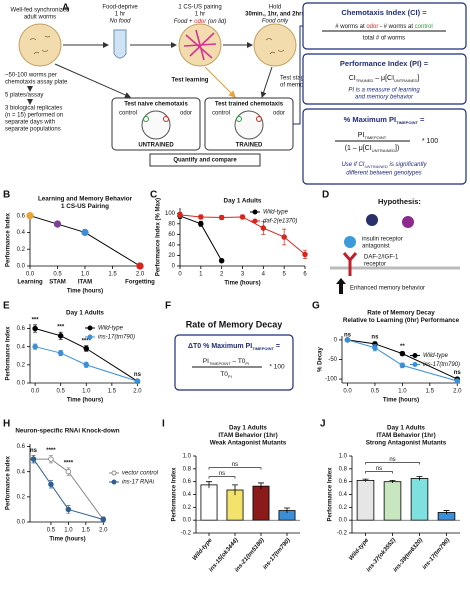 The width and height of the screenshot is (470, 600). I want to click on y-tick-label: 80, so click(171, 224).